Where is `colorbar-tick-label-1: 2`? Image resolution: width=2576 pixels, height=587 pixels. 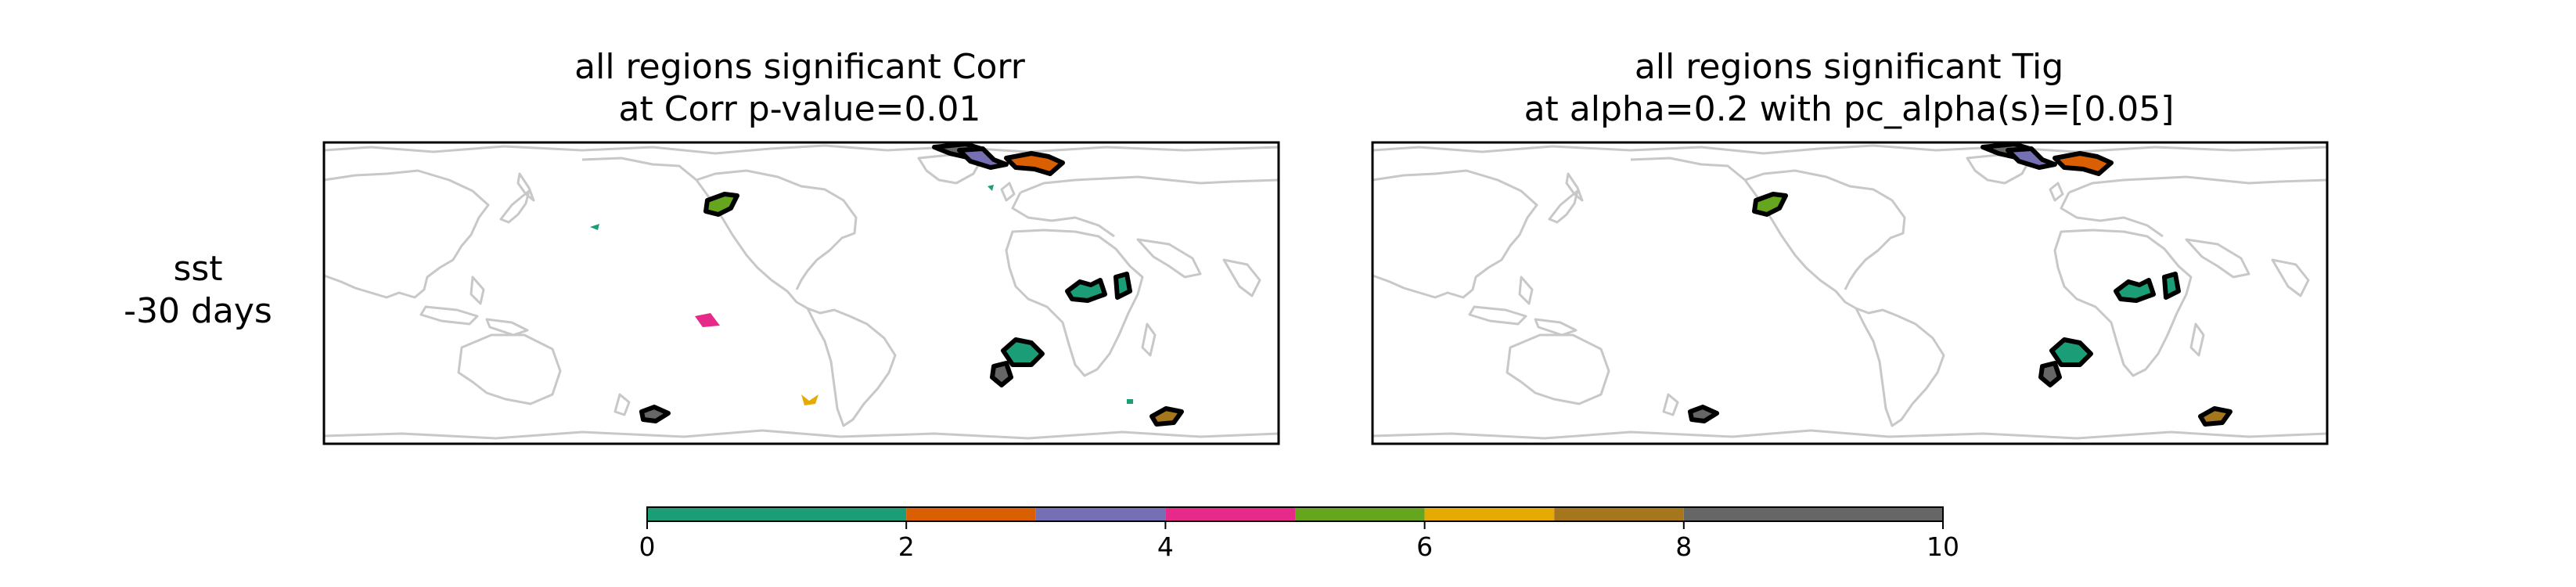 colorbar-tick-label-1: 2 is located at coordinates (907, 546).